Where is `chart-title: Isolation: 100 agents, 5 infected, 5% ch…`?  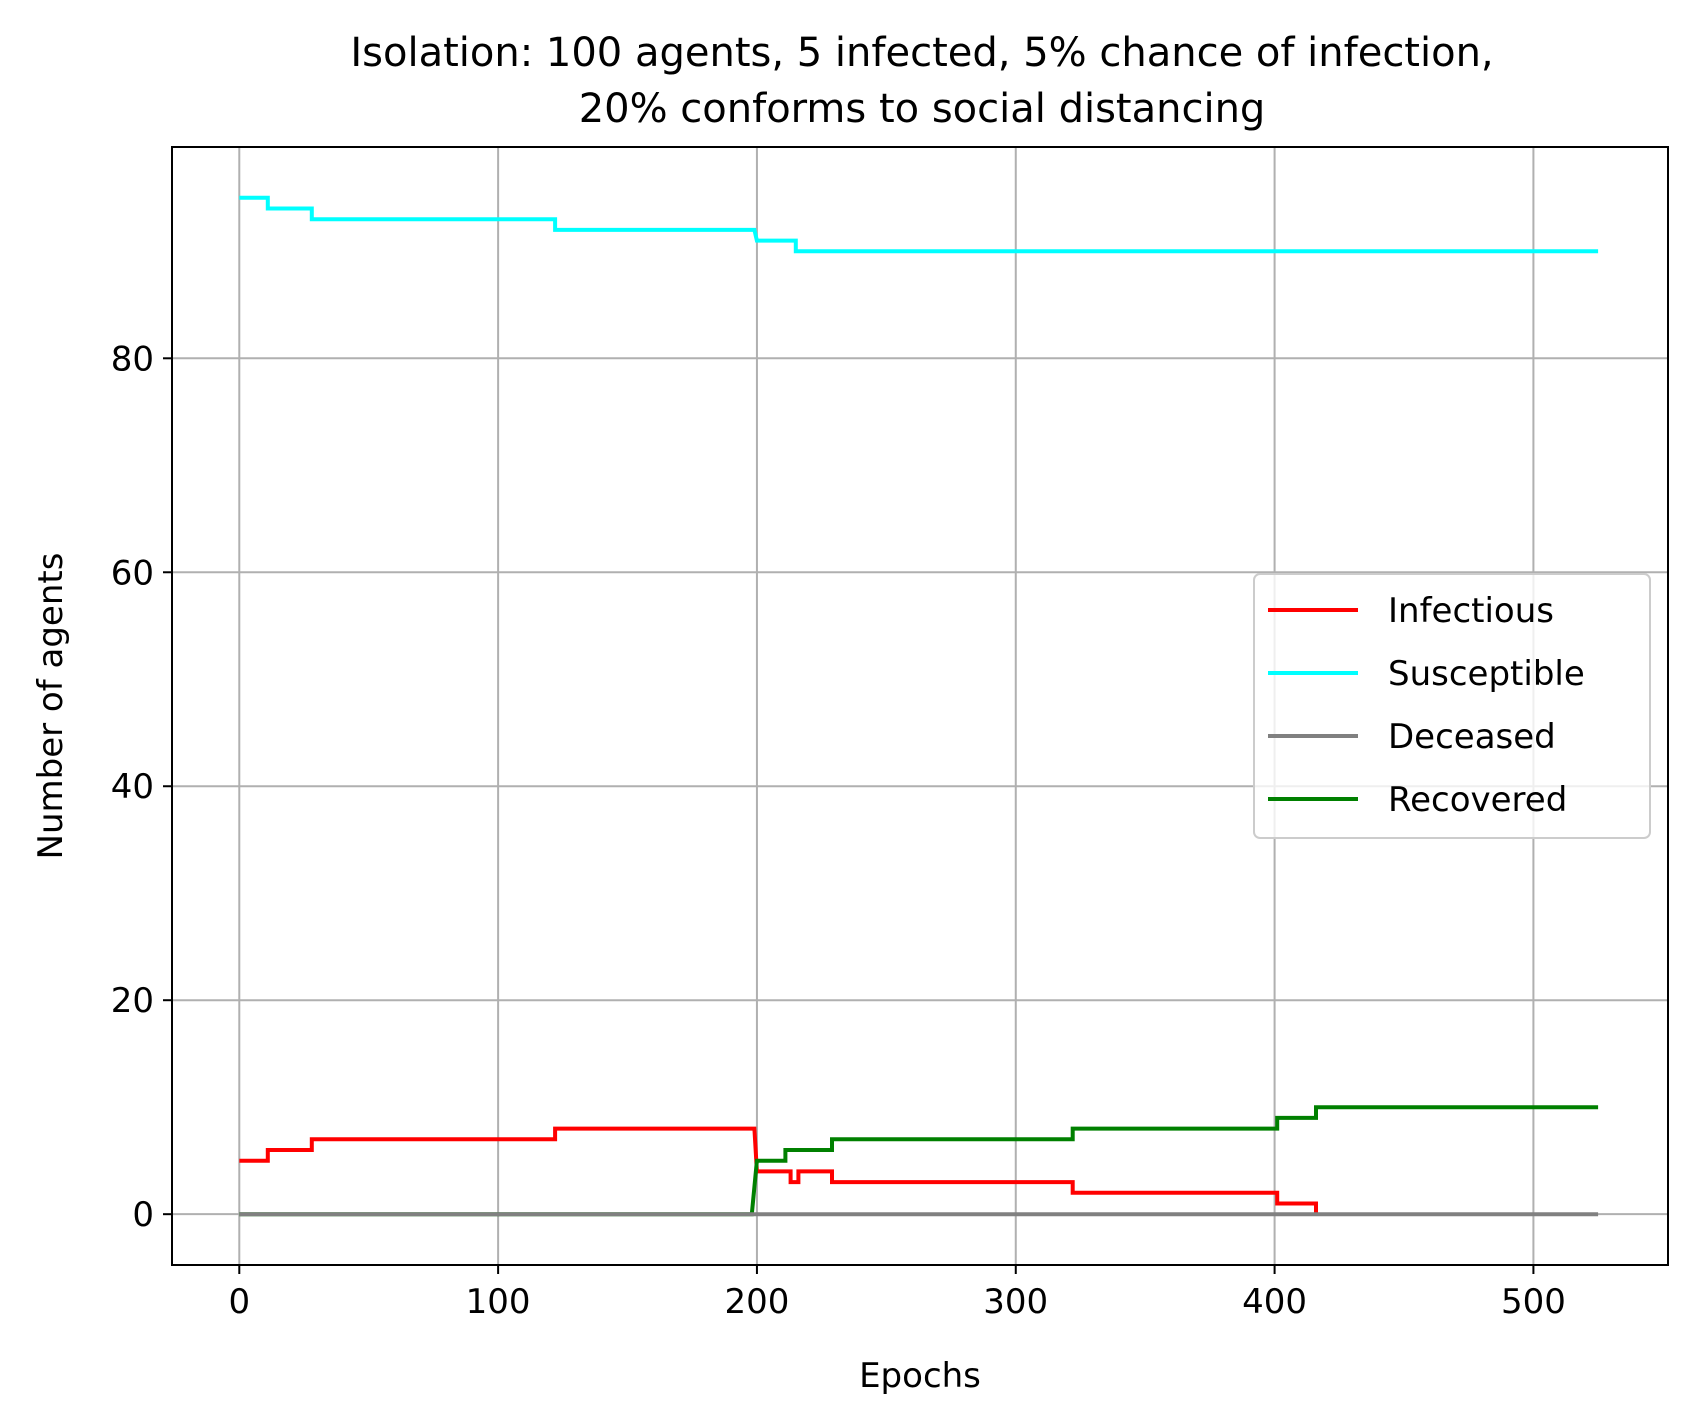 chart-title: Isolation: 100 agents, 5 infected, 5% ch… is located at coordinates (921, 53).